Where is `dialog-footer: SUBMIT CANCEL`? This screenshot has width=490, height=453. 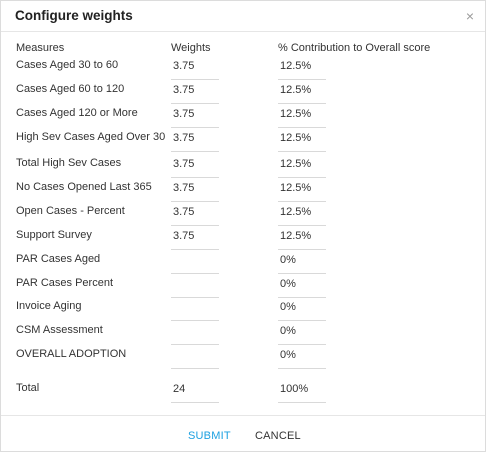 dialog-footer: SUBMIT CANCEL is located at coordinates (243, 434).